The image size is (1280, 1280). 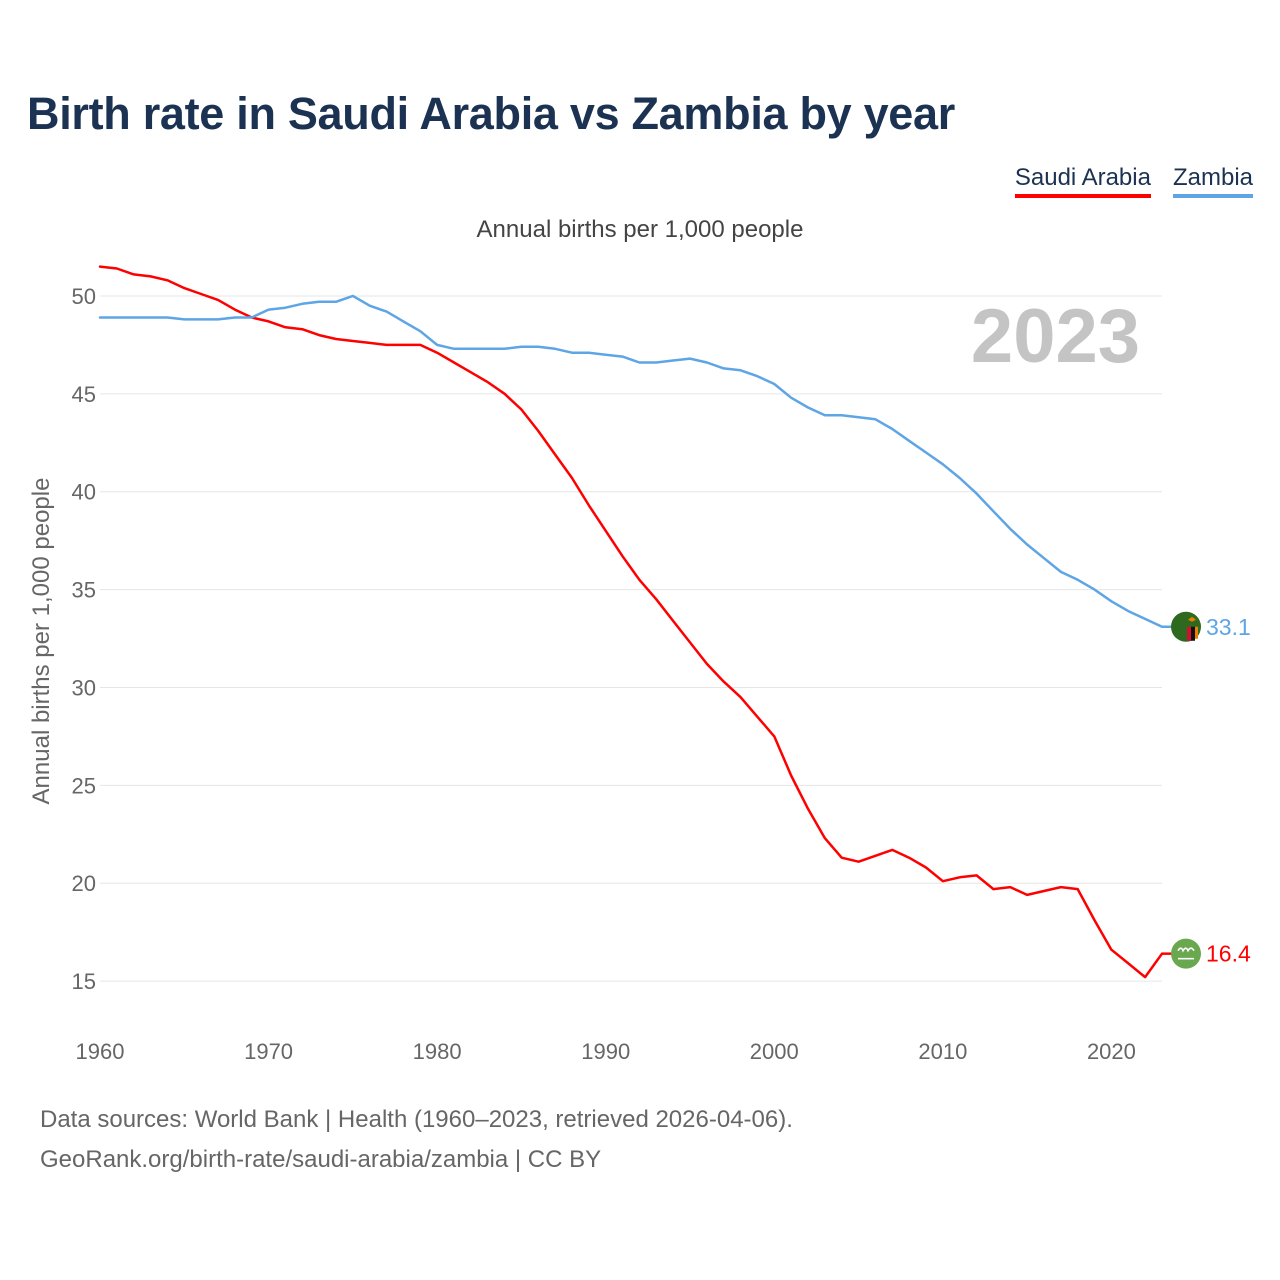 What do you see at coordinates (84, 394) in the screenshot?
I see `y-tick-label: 45` at bounding box center [84, 394].